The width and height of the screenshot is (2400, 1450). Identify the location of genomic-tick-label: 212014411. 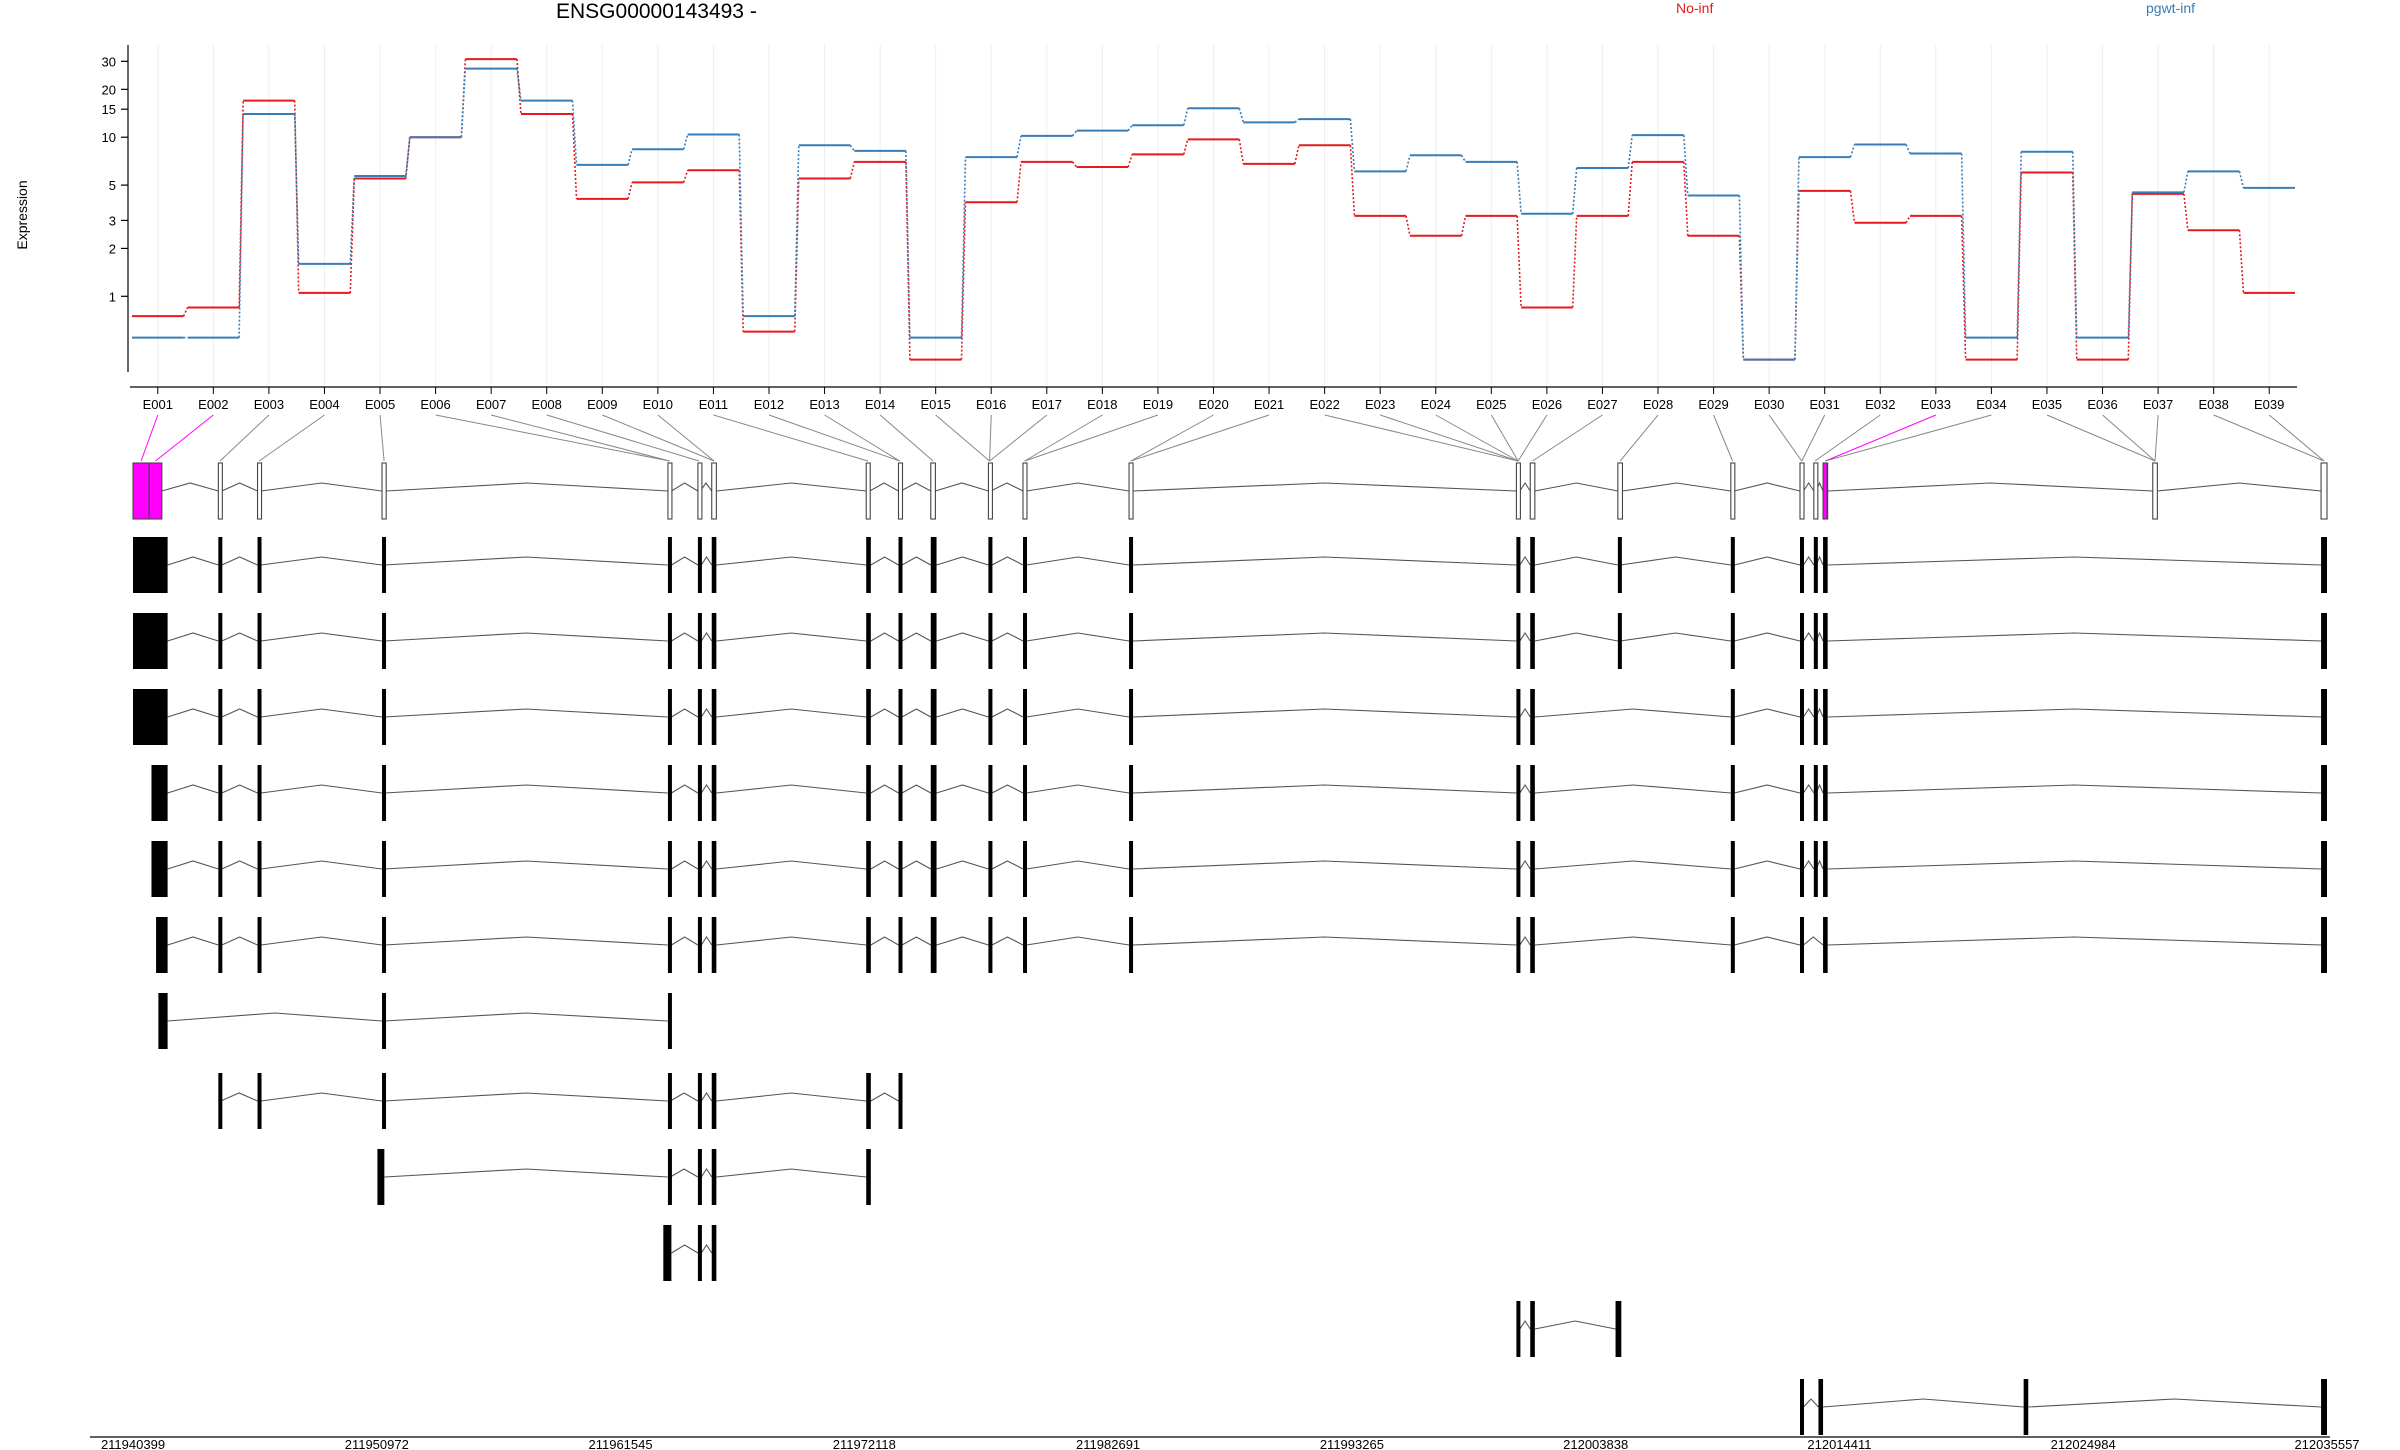
(1839, 1443).